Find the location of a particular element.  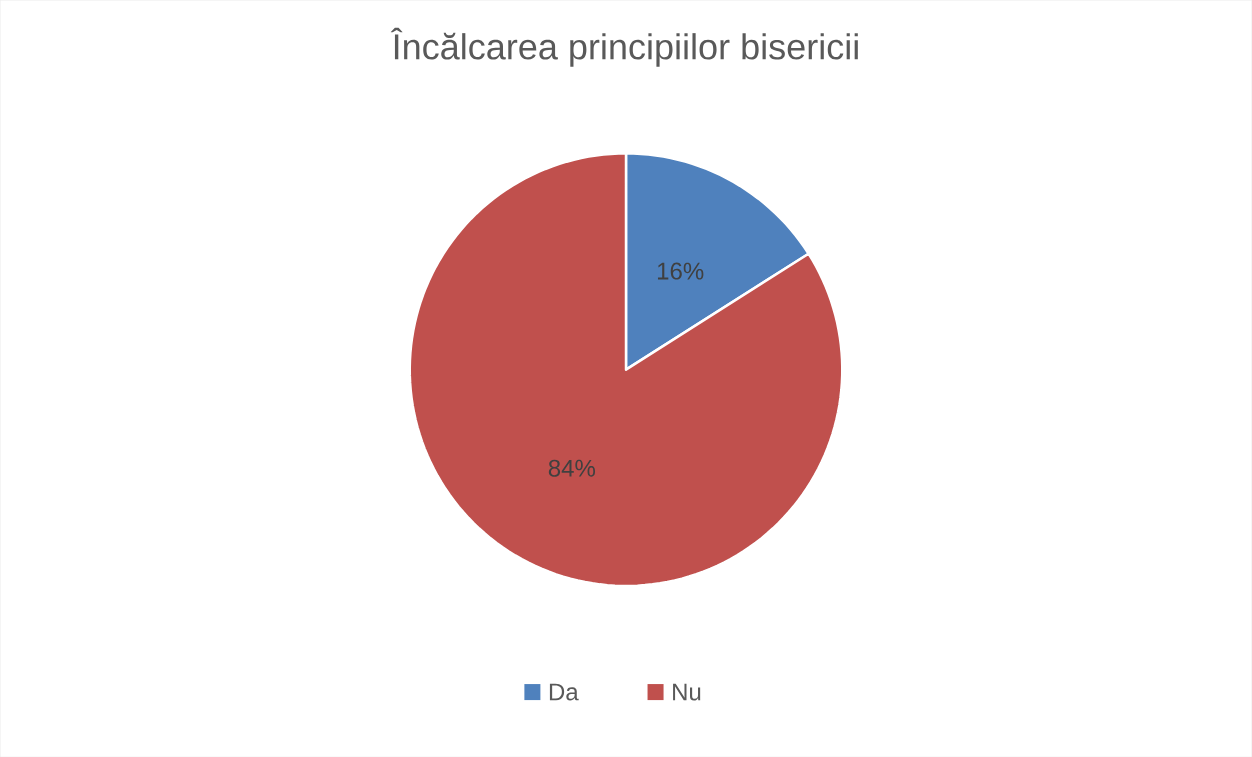

legend-label: Da is located at coordinates (564, 692).